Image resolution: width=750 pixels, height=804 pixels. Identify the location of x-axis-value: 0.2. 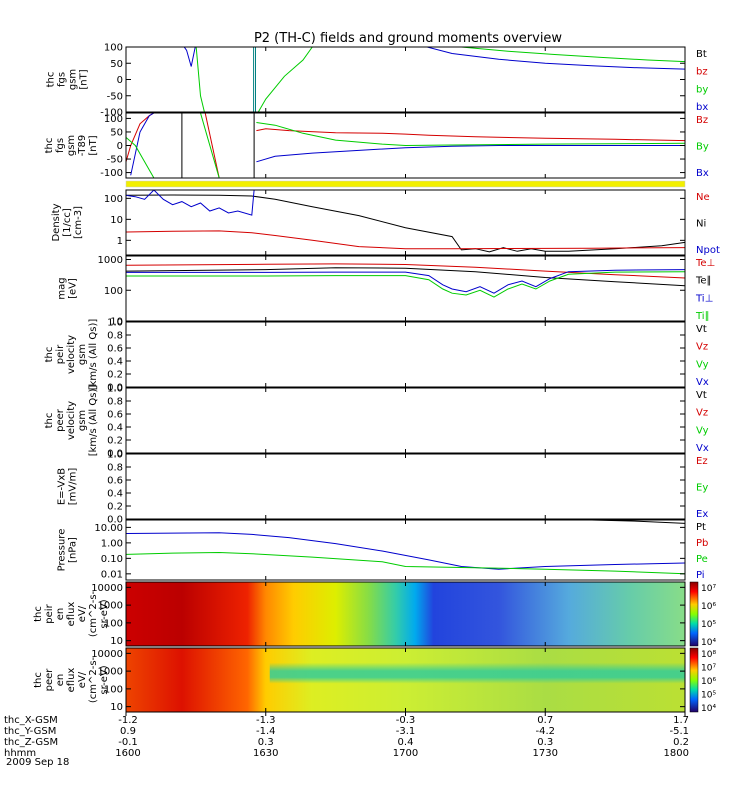
(681, 742).